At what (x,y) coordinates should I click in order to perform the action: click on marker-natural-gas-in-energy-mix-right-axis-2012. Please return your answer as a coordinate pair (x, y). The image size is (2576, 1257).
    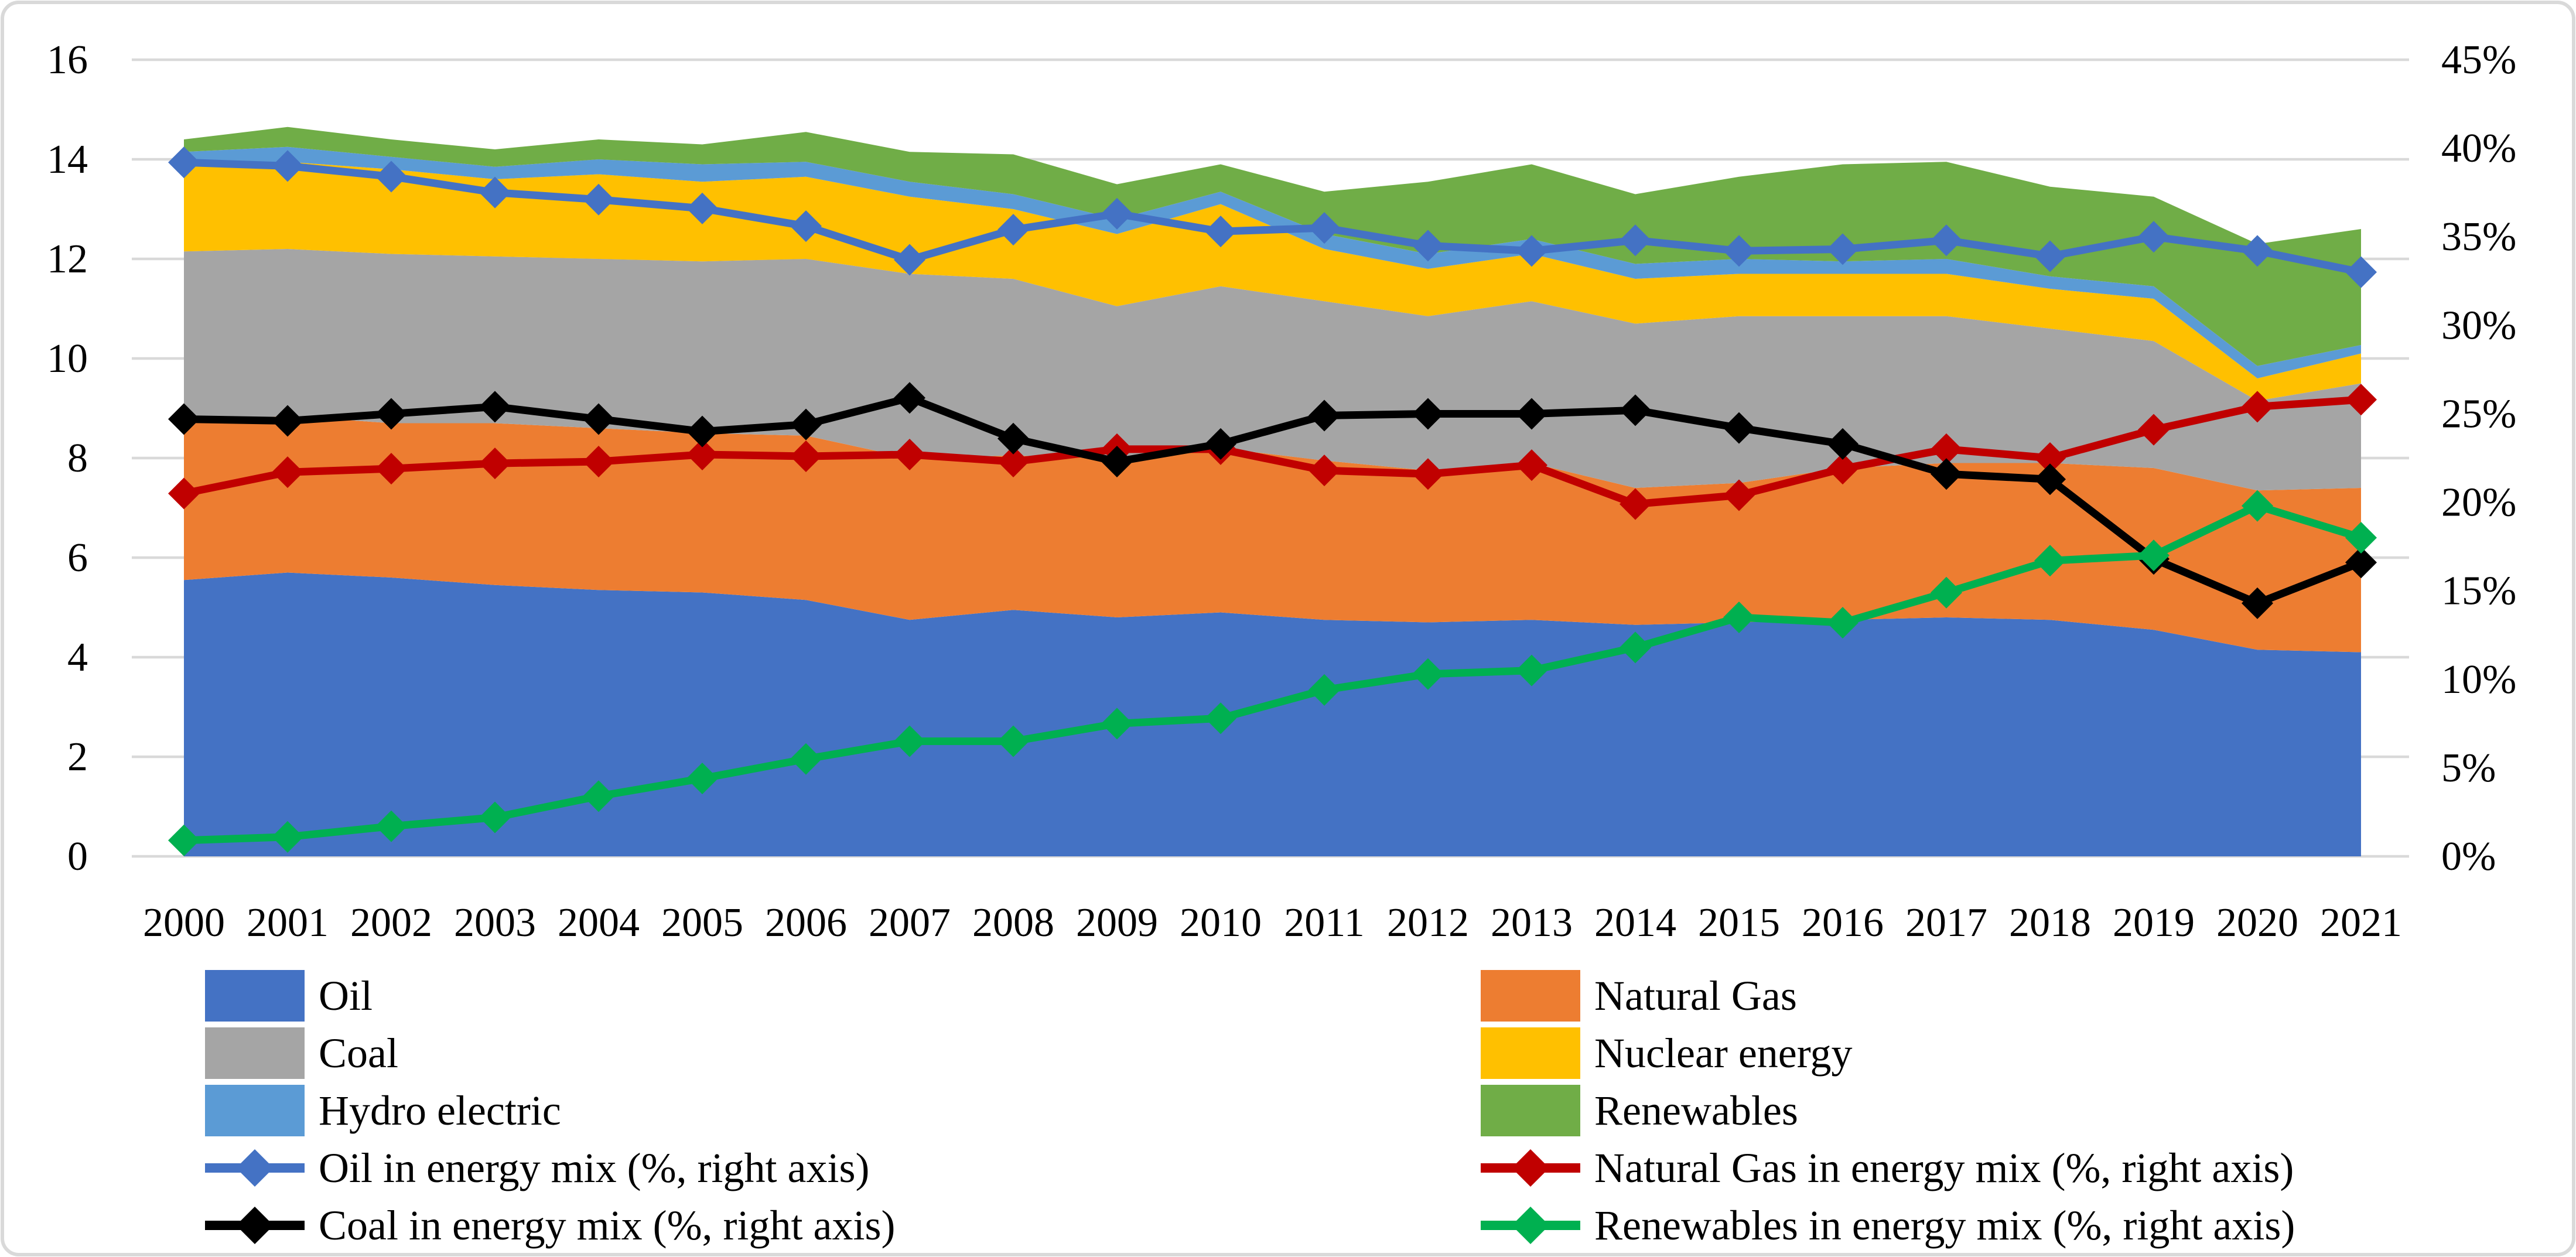
    Looking at the image, I should click on (1428, 474).